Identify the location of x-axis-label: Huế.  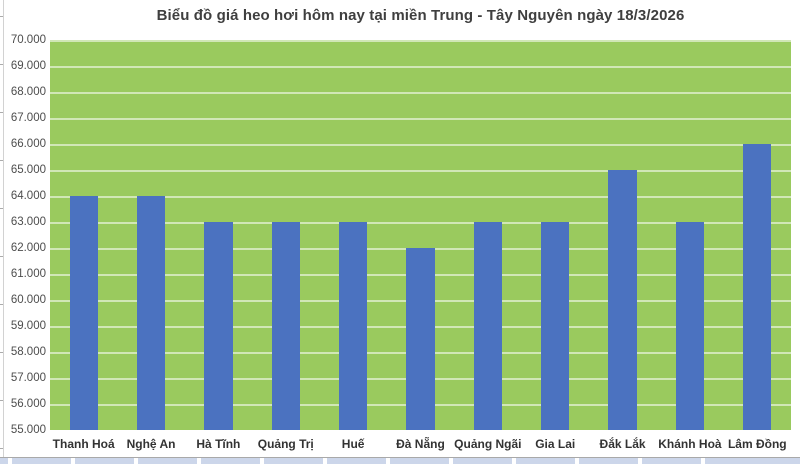
(353, 444).